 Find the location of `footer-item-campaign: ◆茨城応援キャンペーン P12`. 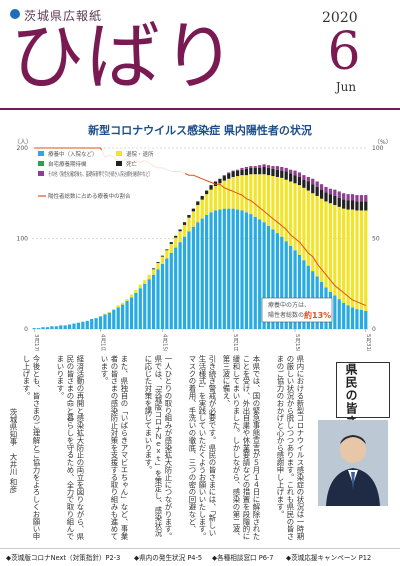

footer-item-campaign: ◆茨城応援キャンペーン P12 is located at coordinates (329, 558).